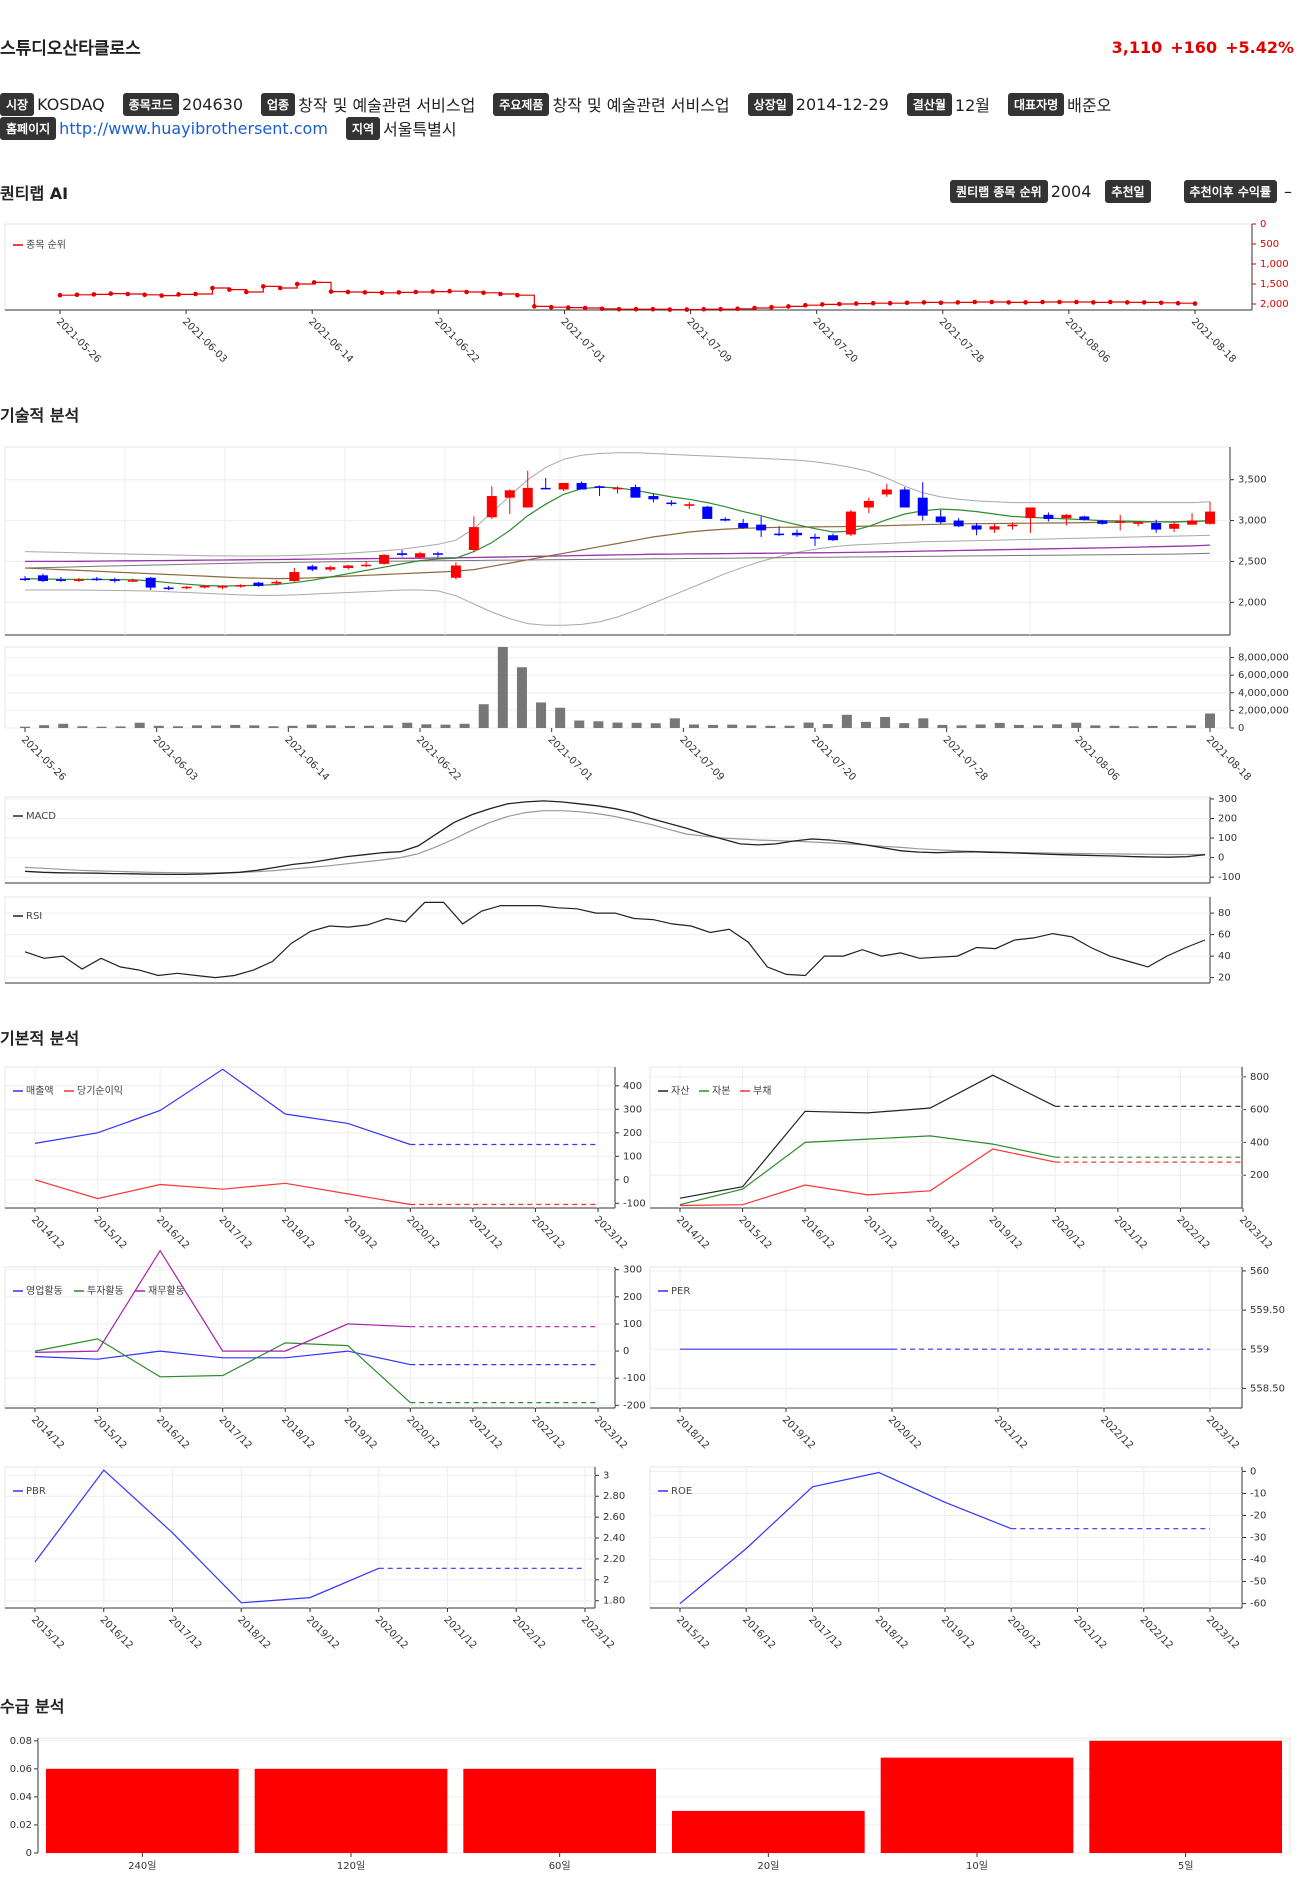 This screenshot has width=1296, height=1893. Describe the element at coordinates (40, 415) in the screenshot. I see `section-technical-title: 기술적 분석` at that location.